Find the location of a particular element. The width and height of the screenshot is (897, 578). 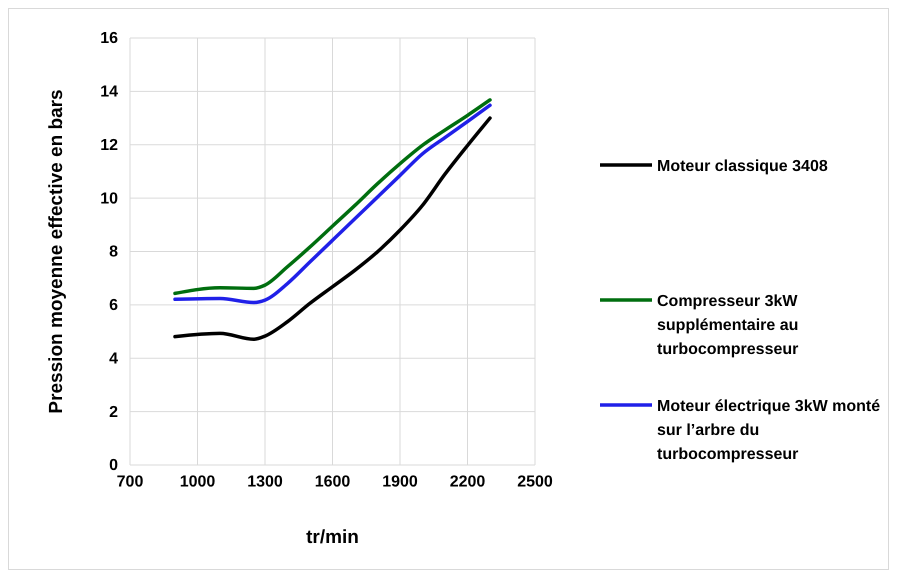

x-tick-label: 700 is located at coordinates (130, 481).